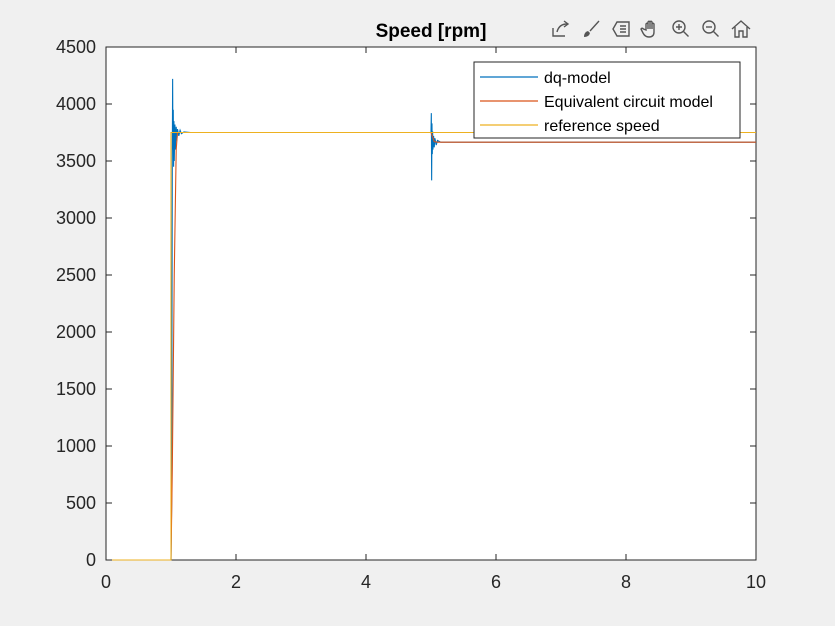  I want to click on y-tick-label: 0, so click(91, 560).